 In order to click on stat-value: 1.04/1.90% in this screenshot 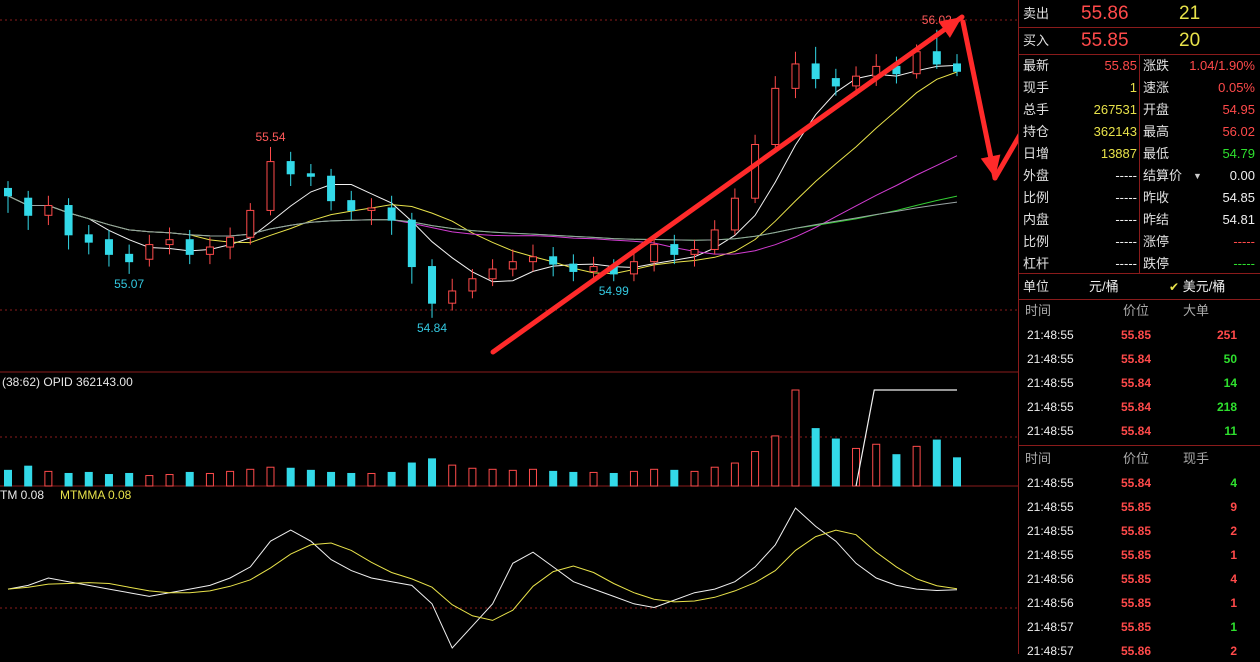, I will do `click(1222, 65)`.